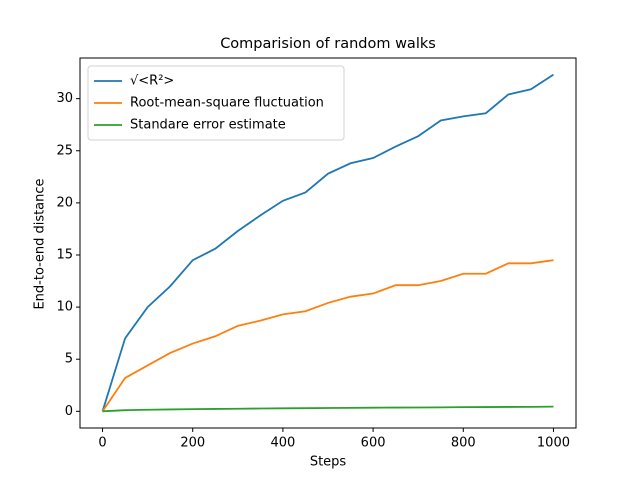  Describe the element at coordinates (69, 411) in the screenshot. I see `y-tick-label: 0` at that location.